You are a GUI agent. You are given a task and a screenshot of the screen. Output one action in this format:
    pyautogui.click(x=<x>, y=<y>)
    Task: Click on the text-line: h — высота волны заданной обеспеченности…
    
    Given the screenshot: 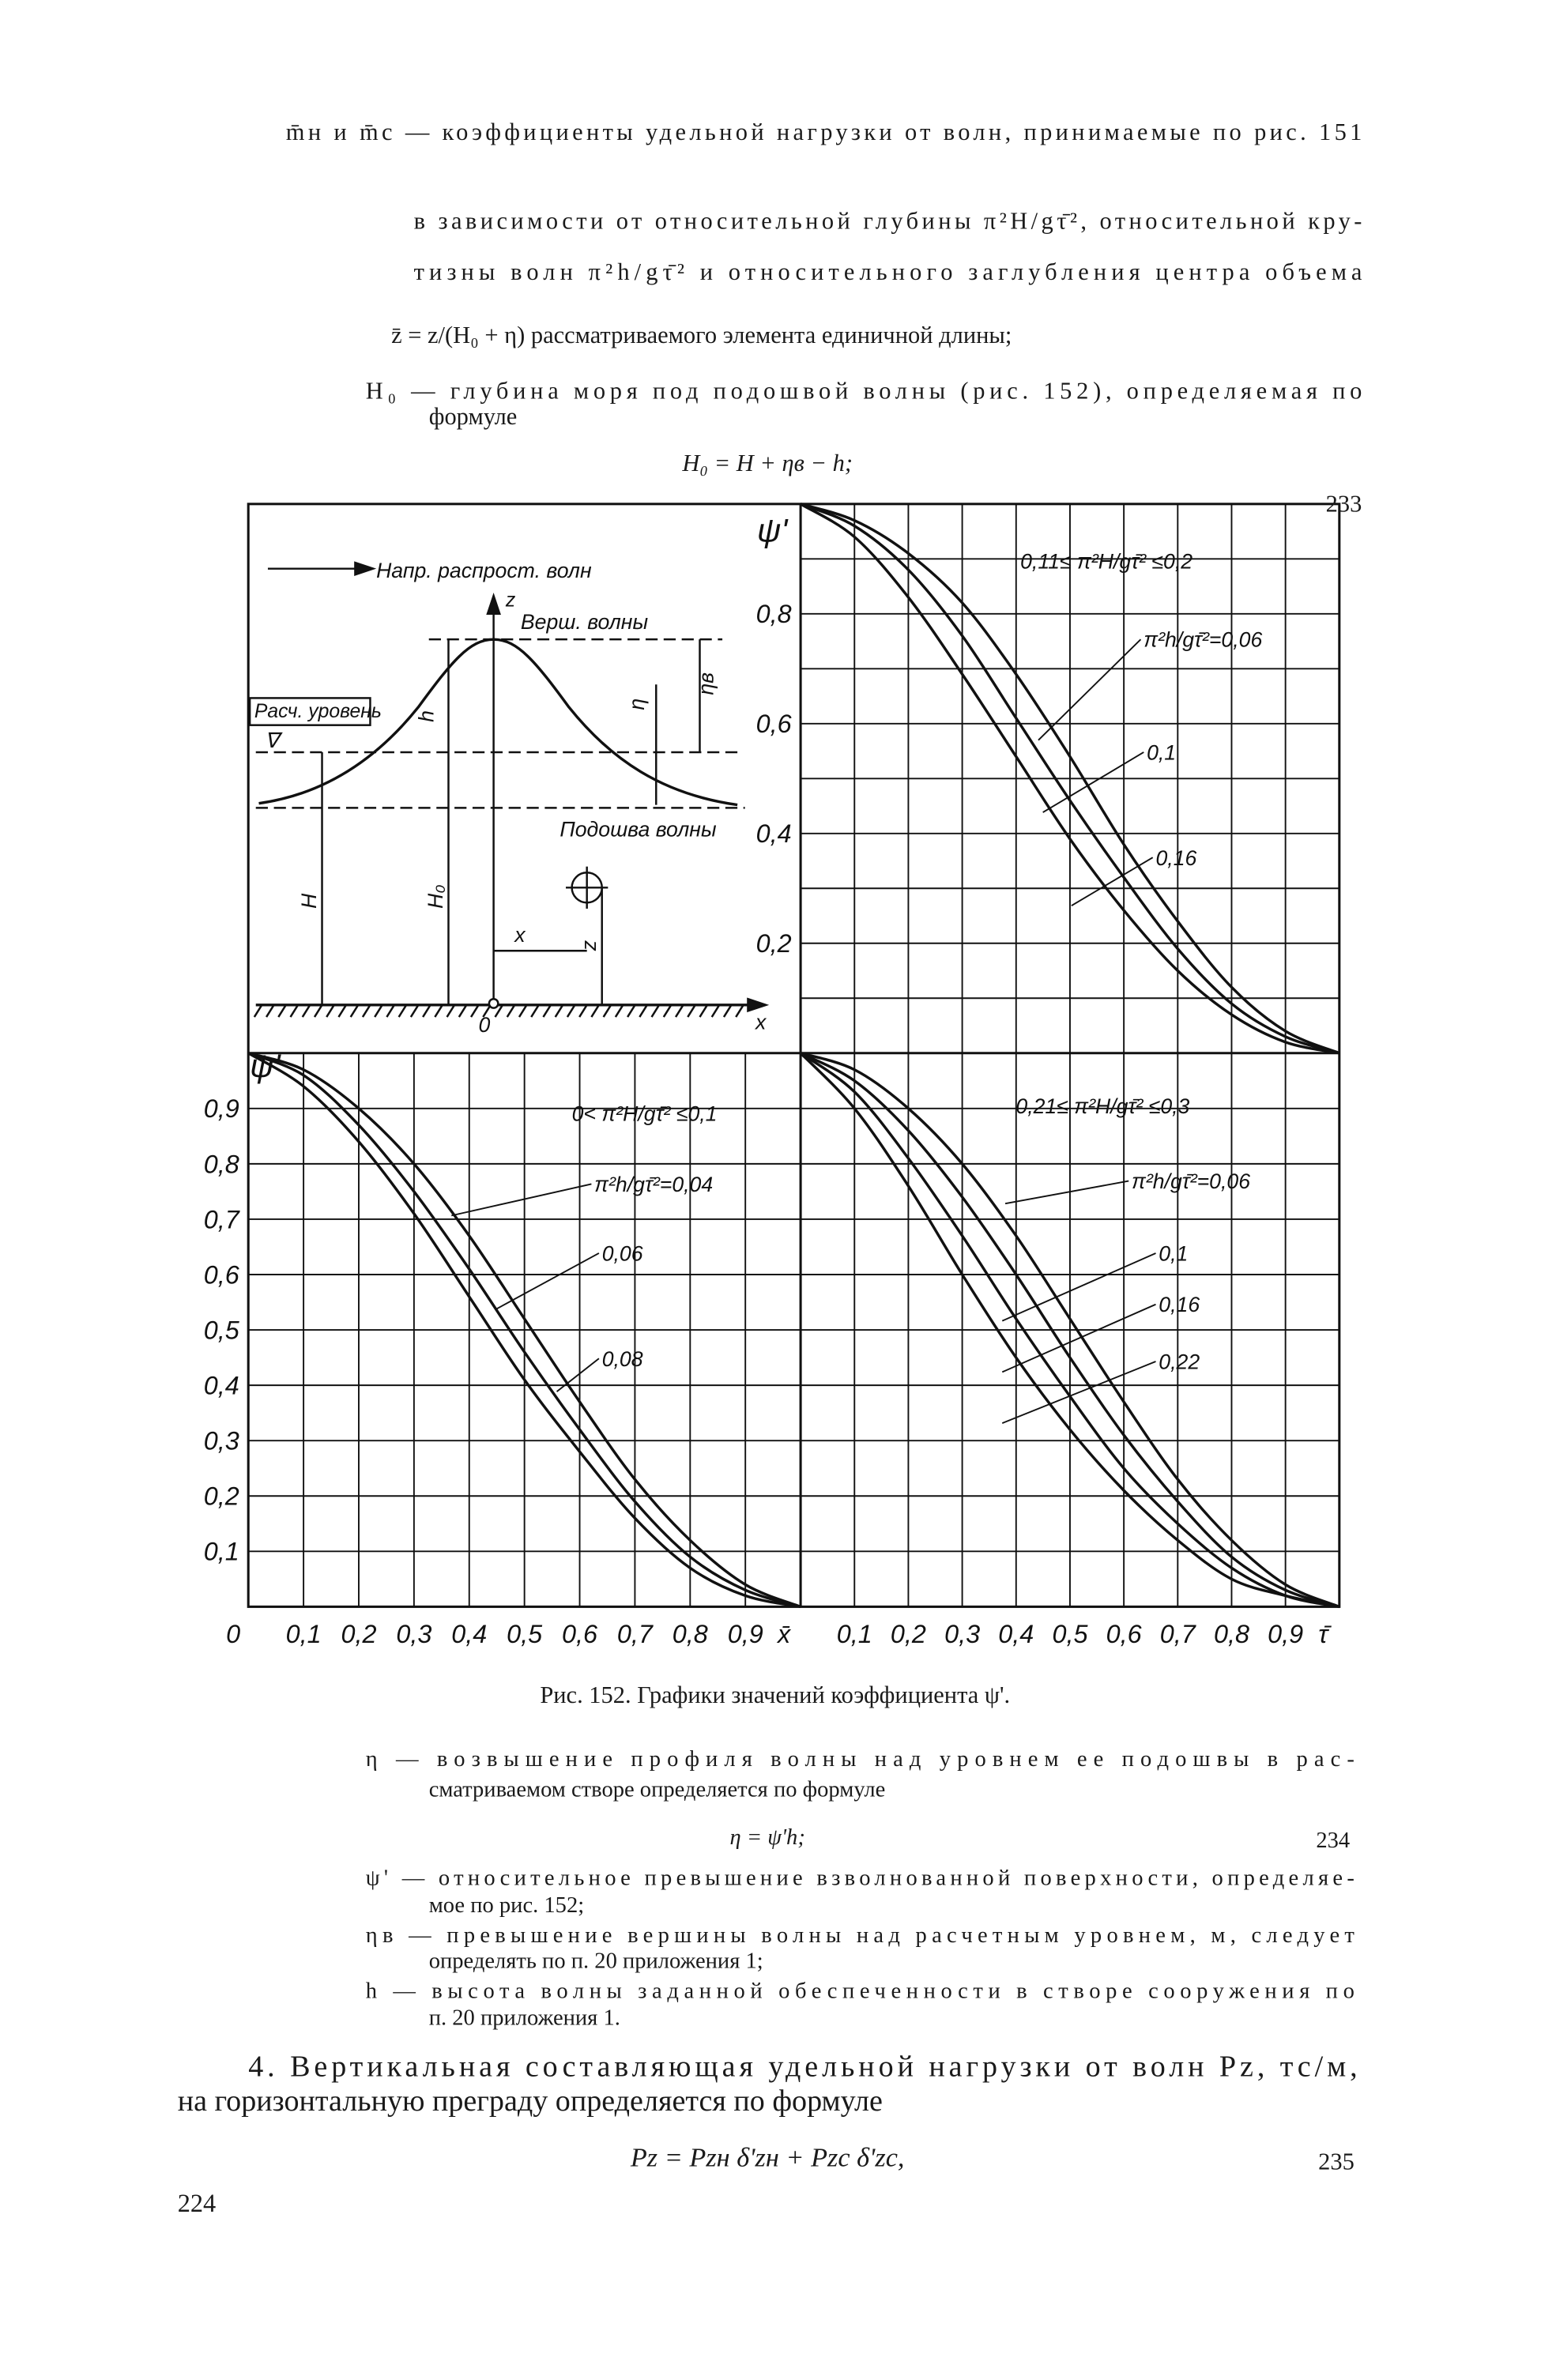 What is the action you would take?
    pyautogui.click(x=860, y=1991)
    